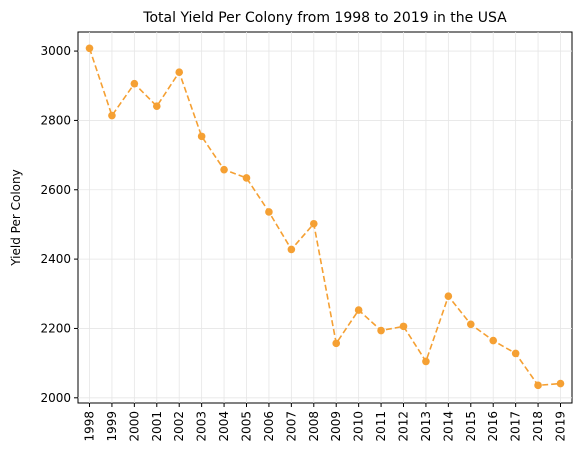 This screenshot has height=455, width=580. Describe the element at coordinates (179, 426) in the screenshot. I see `x-tick-label: 2002` at that location.